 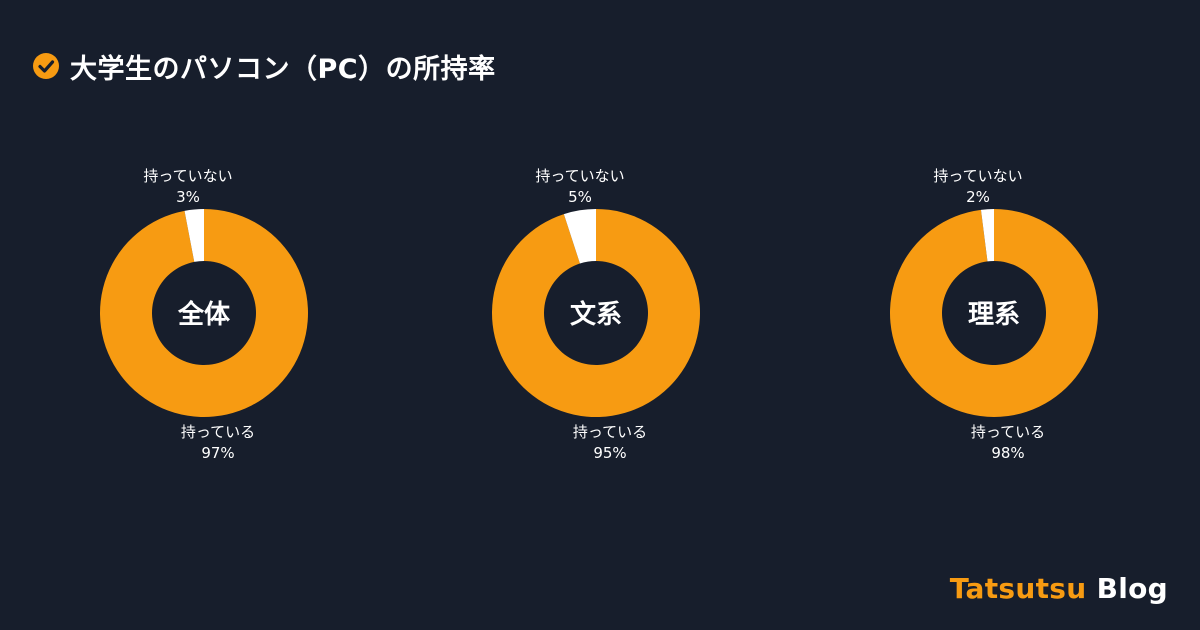 What do you see at coordinates (978, 197) in the screenshot?
I see `value-not-owned-2: 2%` at bounding box center [978, 197].